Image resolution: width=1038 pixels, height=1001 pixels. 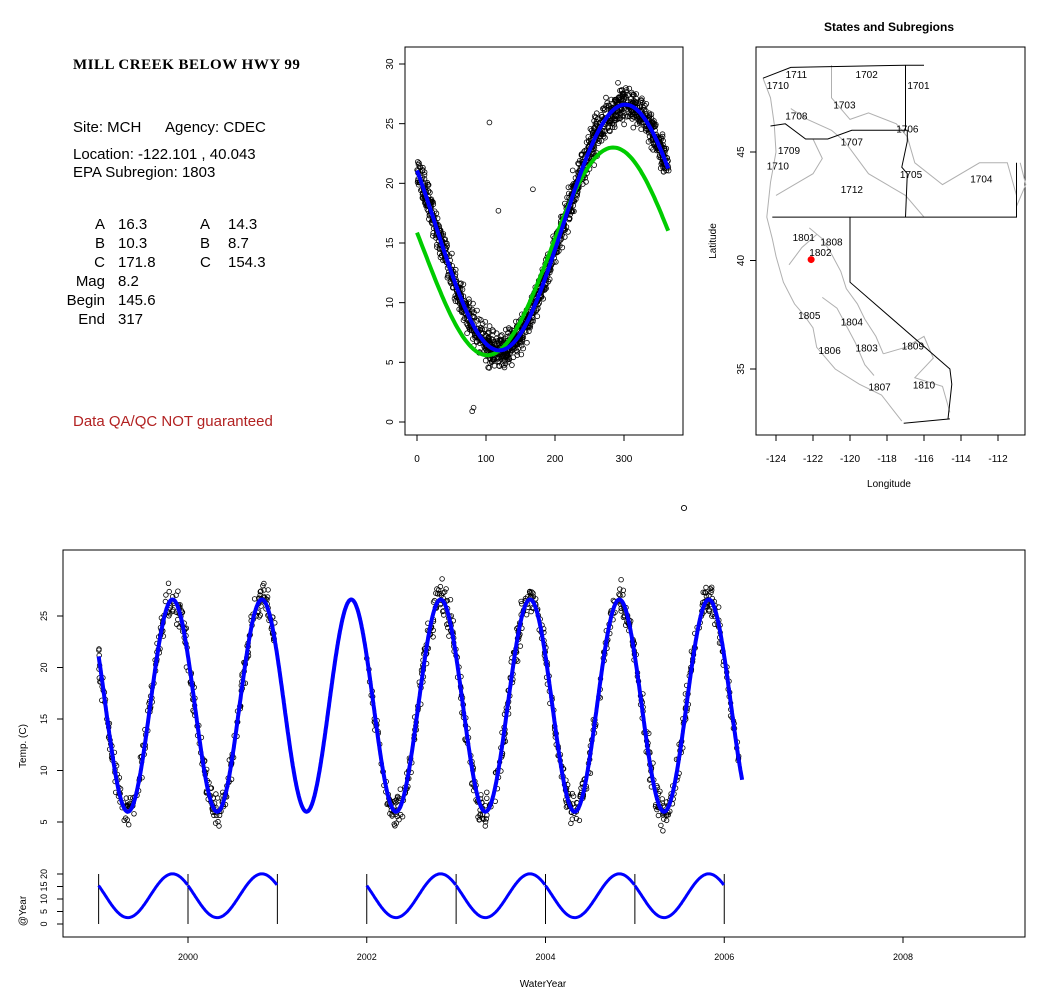 I want to click on region-label: 1801, so click(x=804, y=238).